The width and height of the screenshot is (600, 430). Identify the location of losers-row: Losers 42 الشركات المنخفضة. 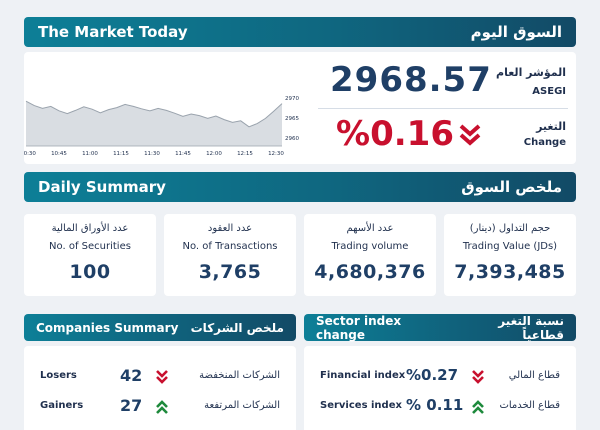
(160, 377).